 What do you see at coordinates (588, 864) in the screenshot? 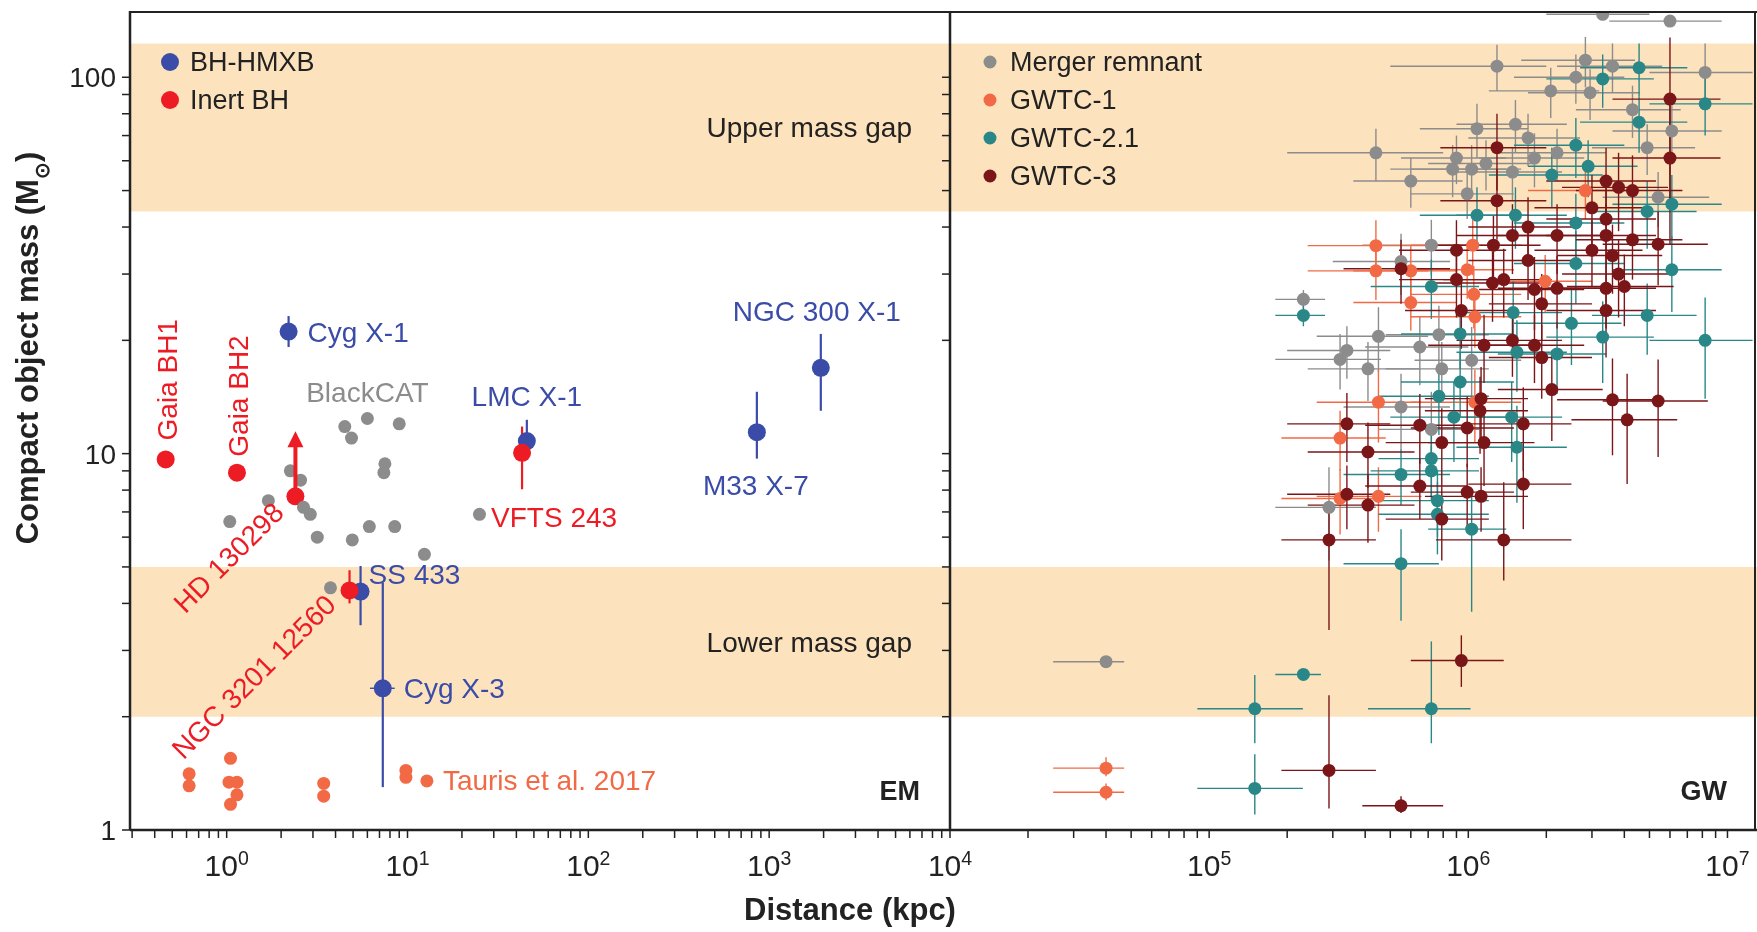
I see `x-tick-label: 10$^{2}$` at bounding box center [588, 864].